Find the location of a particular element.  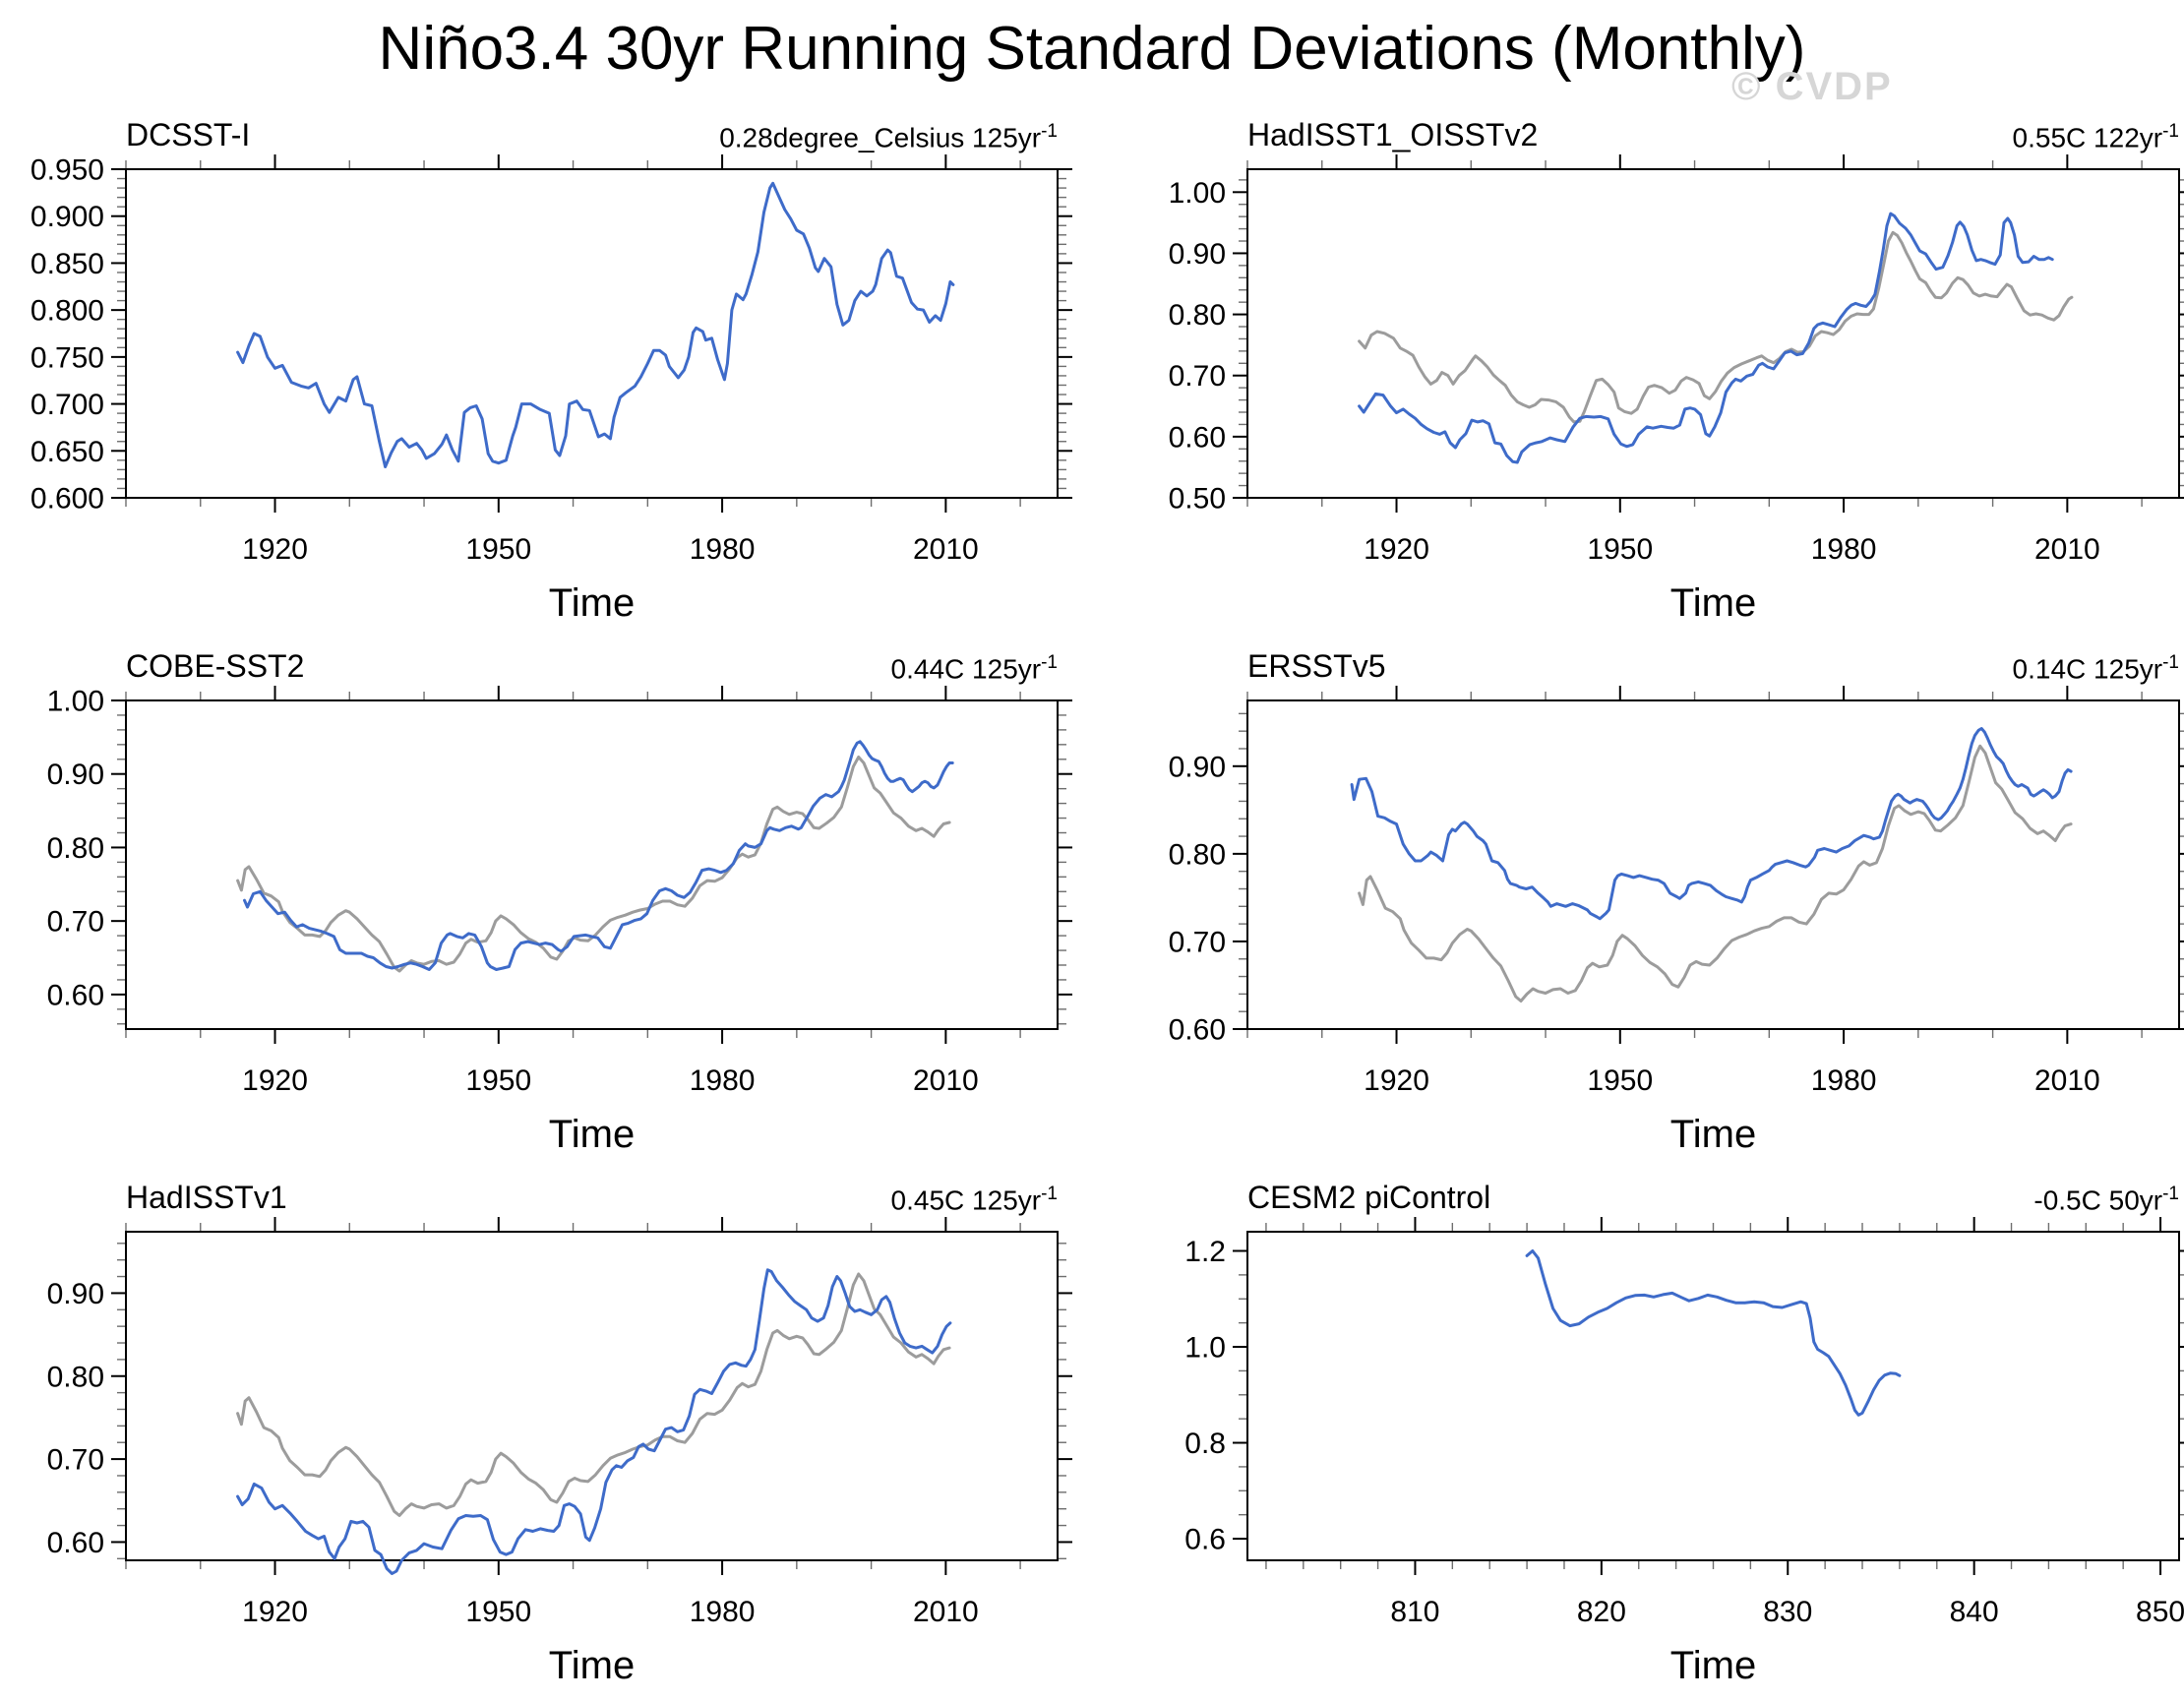

svg-text: 0.8 is located at coordinates (1205, 1444).